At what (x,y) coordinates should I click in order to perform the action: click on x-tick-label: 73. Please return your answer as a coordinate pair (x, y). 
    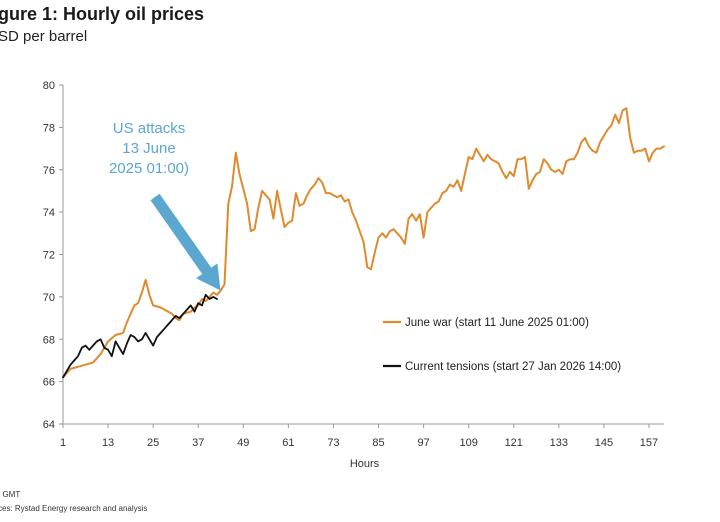
    Looking at the image, I should click on (333, 443).